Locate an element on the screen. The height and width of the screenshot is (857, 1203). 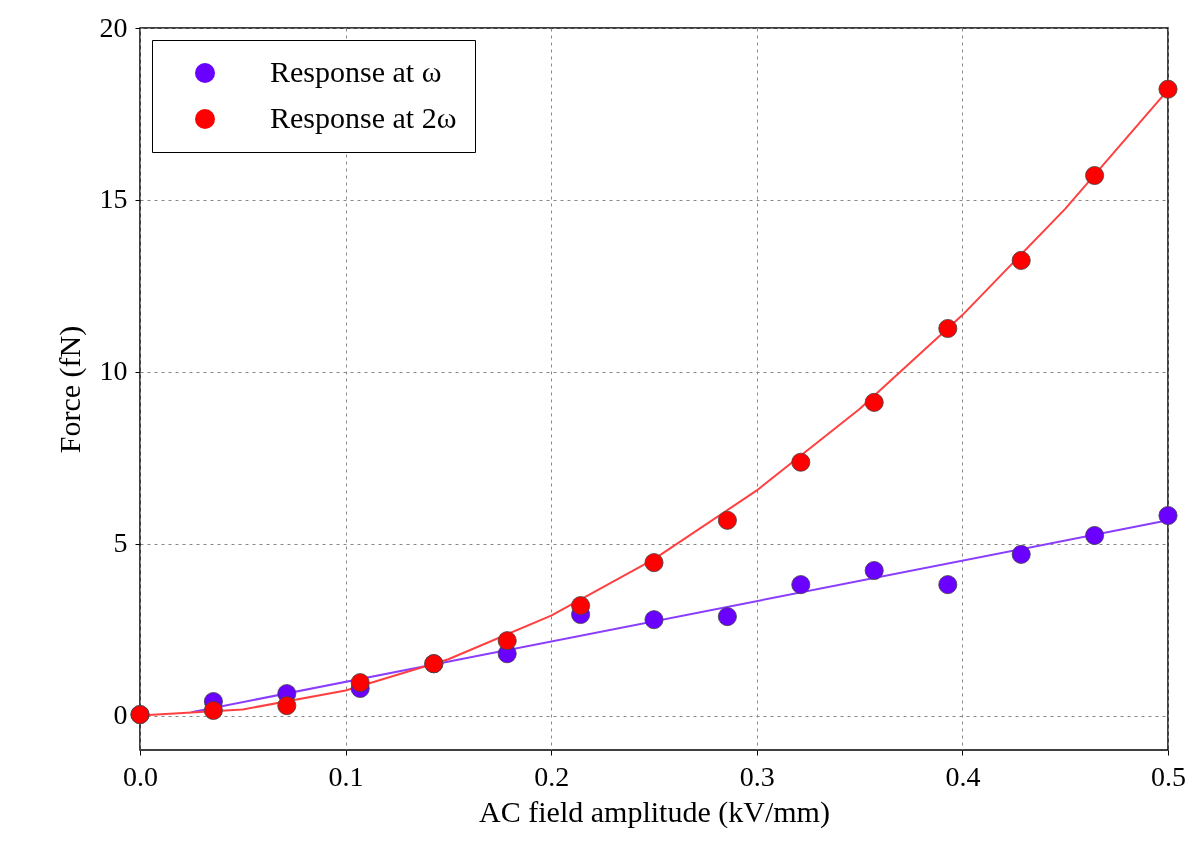
x-axis-title: AC field amplitude (kV/mm) is located at coordinates (654, 811).